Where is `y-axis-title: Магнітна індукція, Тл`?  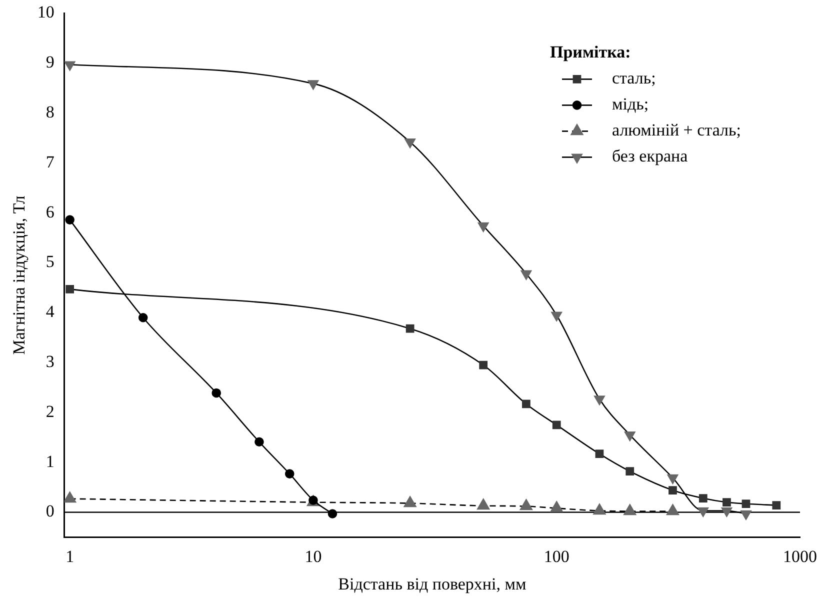
y-axis-title: Магнітна індукція, Тл is located at coordinates (19, 275).